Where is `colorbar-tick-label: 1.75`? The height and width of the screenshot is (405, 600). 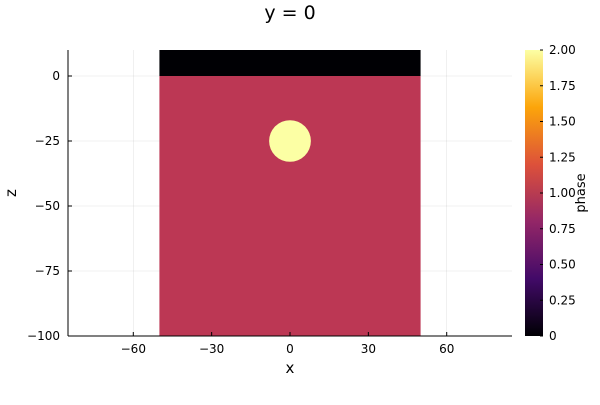
colorbar-tick-label: 1.75 is located at coordinates (562, 86).